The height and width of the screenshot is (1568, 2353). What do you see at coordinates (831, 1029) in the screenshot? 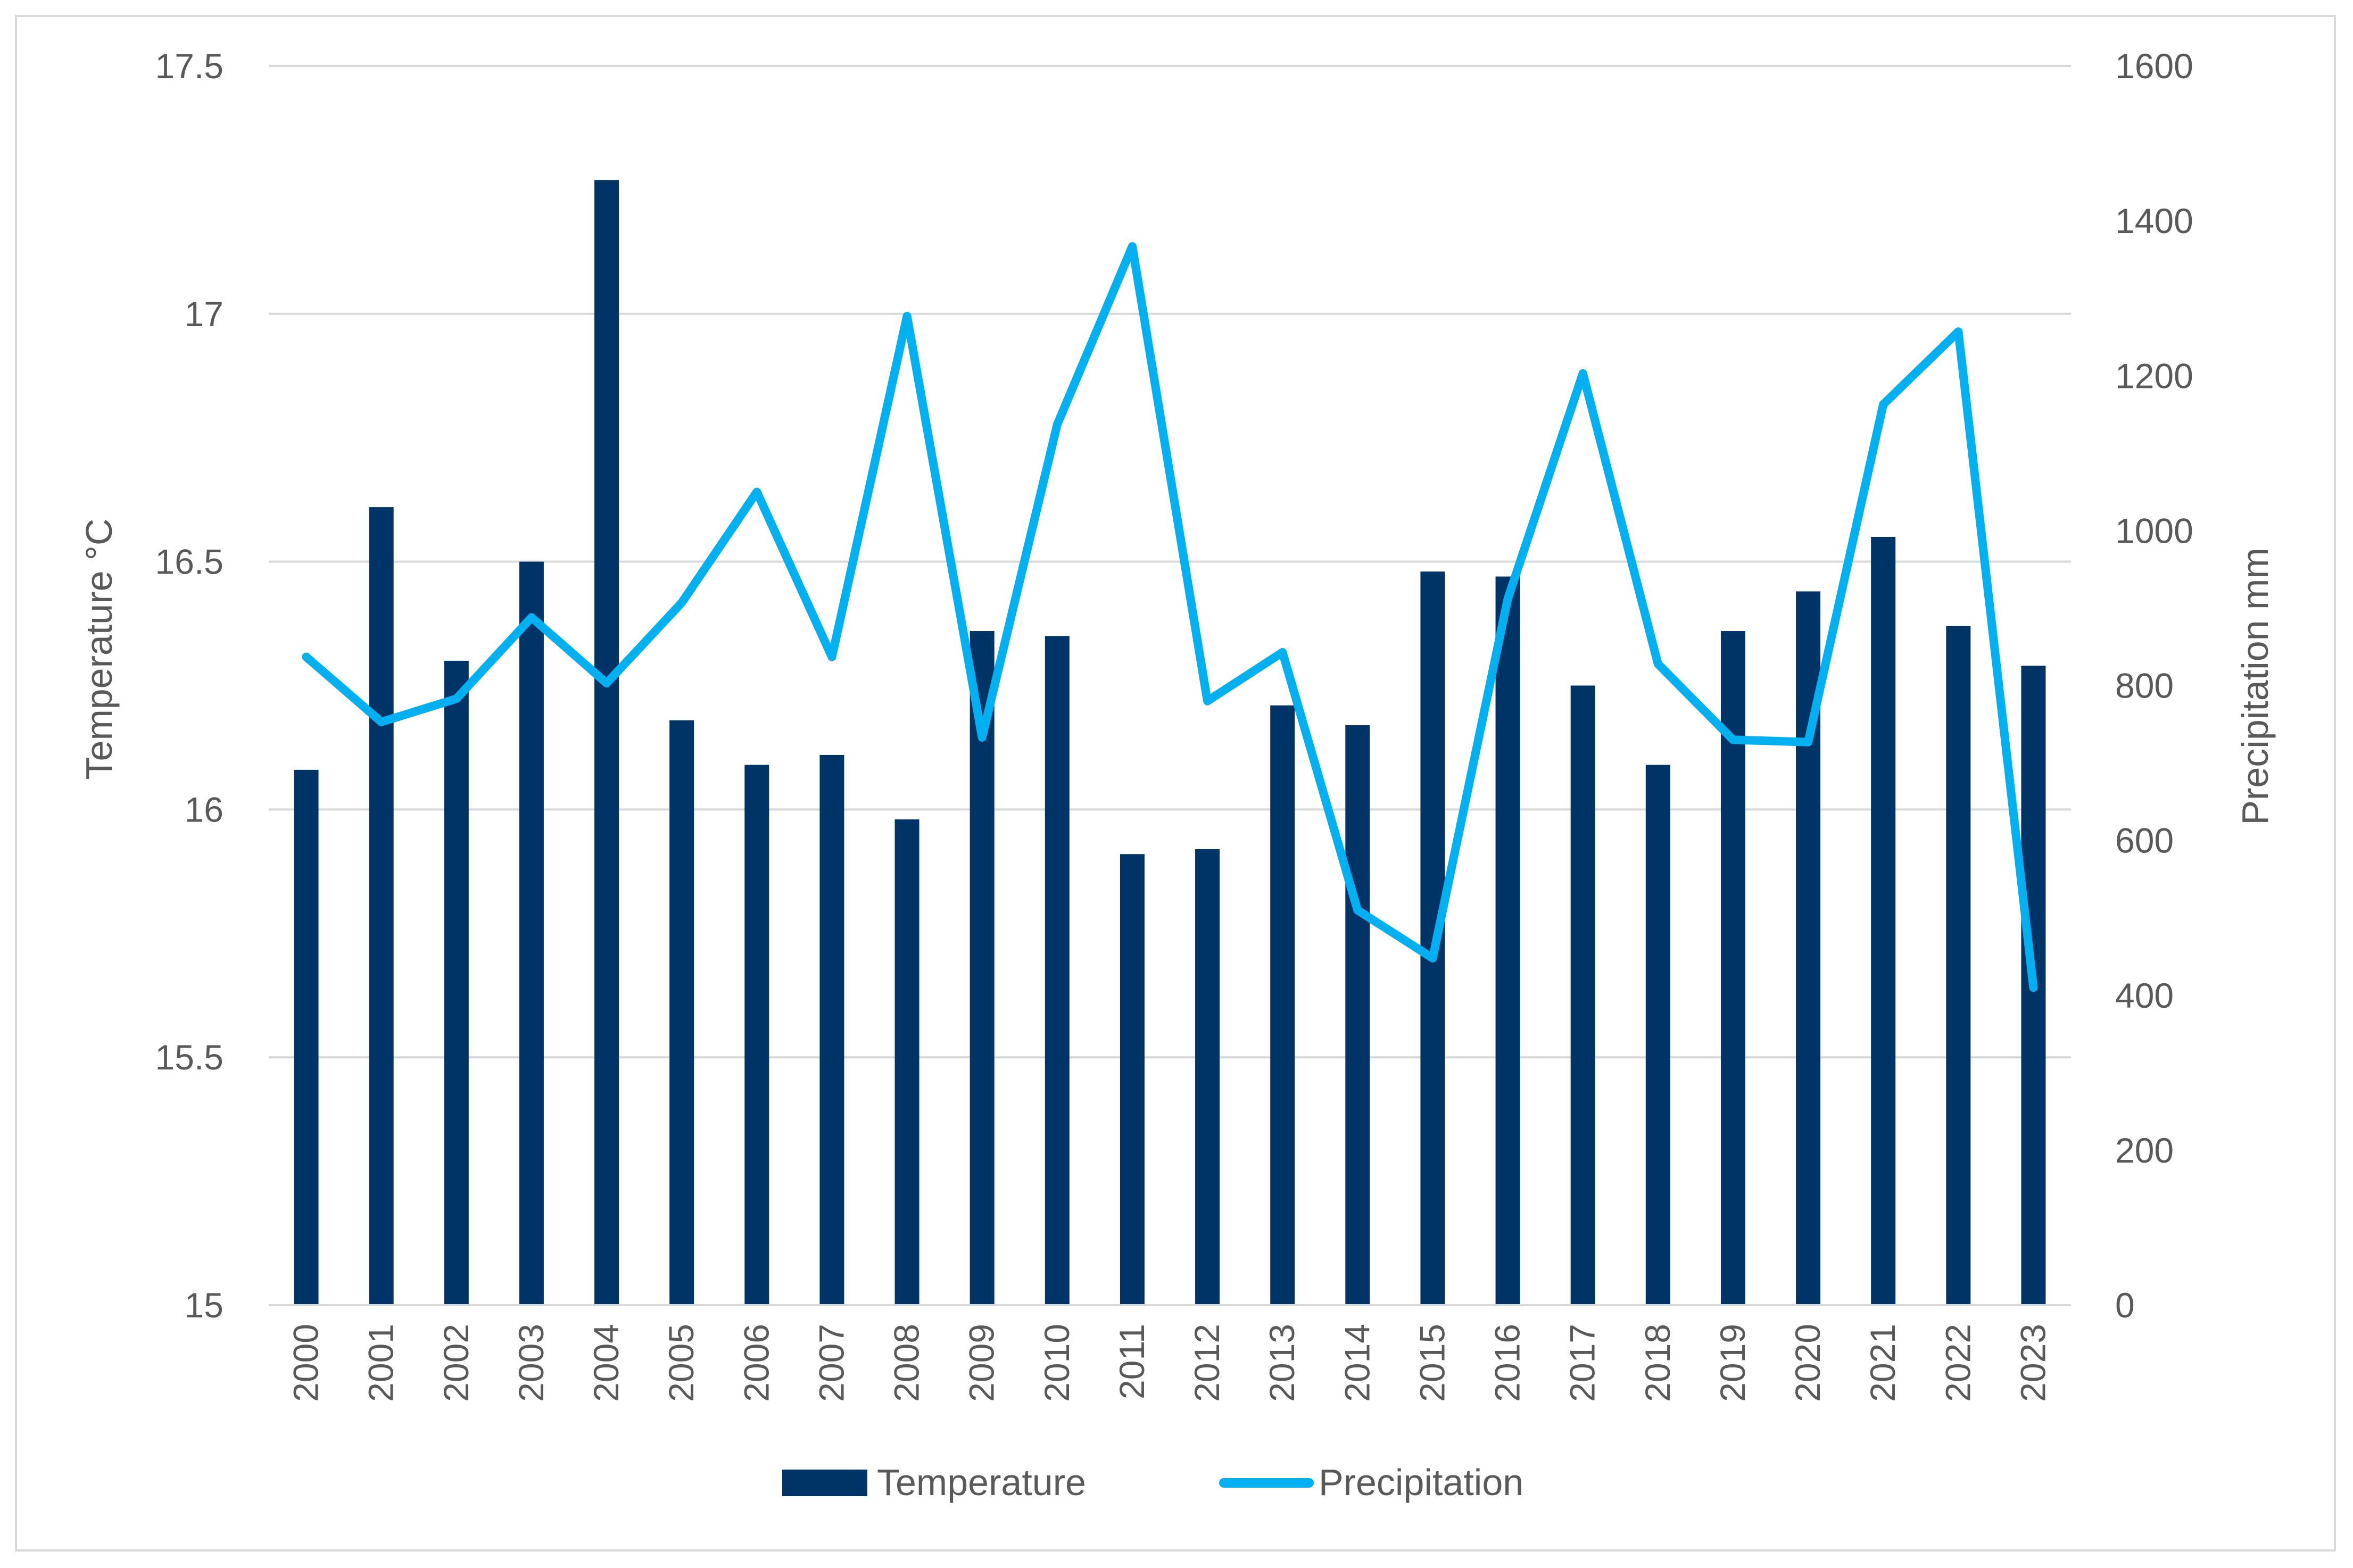
I see `temperature-bar-2007` at bounding box center [831, 1029].